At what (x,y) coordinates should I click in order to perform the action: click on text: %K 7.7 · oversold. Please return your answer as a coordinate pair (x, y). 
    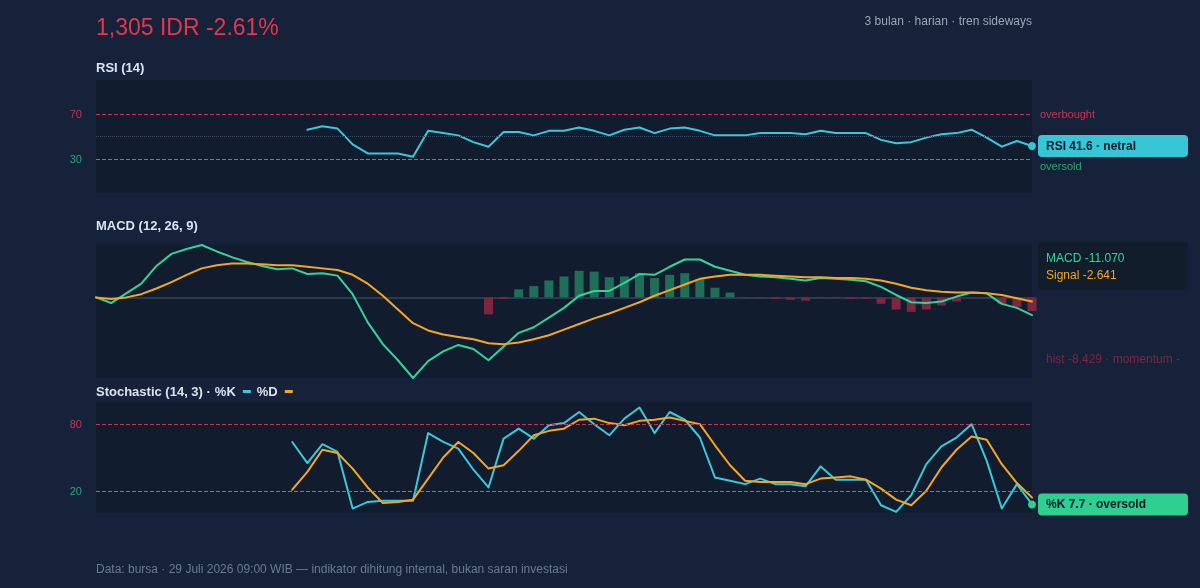
    Looking at the image, I should click on (1096, 504).